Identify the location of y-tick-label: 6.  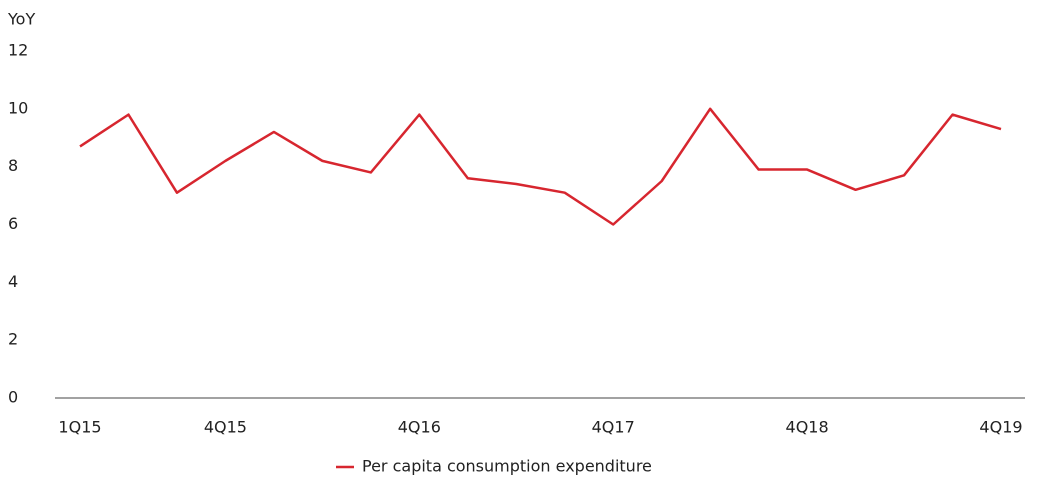
(13, 223).